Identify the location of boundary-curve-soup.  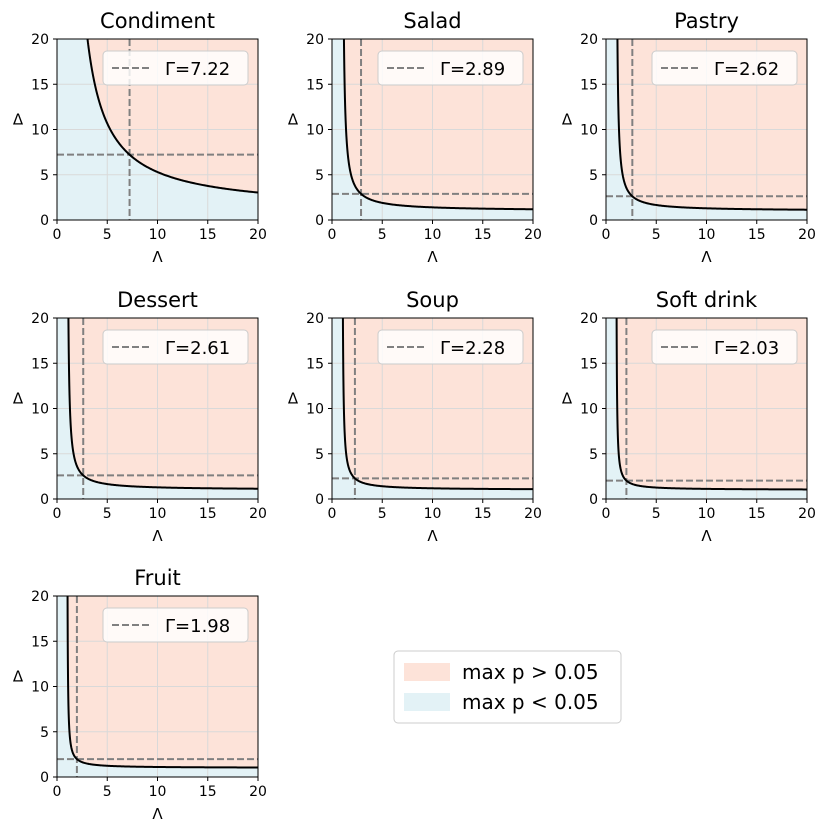
(437, 404).